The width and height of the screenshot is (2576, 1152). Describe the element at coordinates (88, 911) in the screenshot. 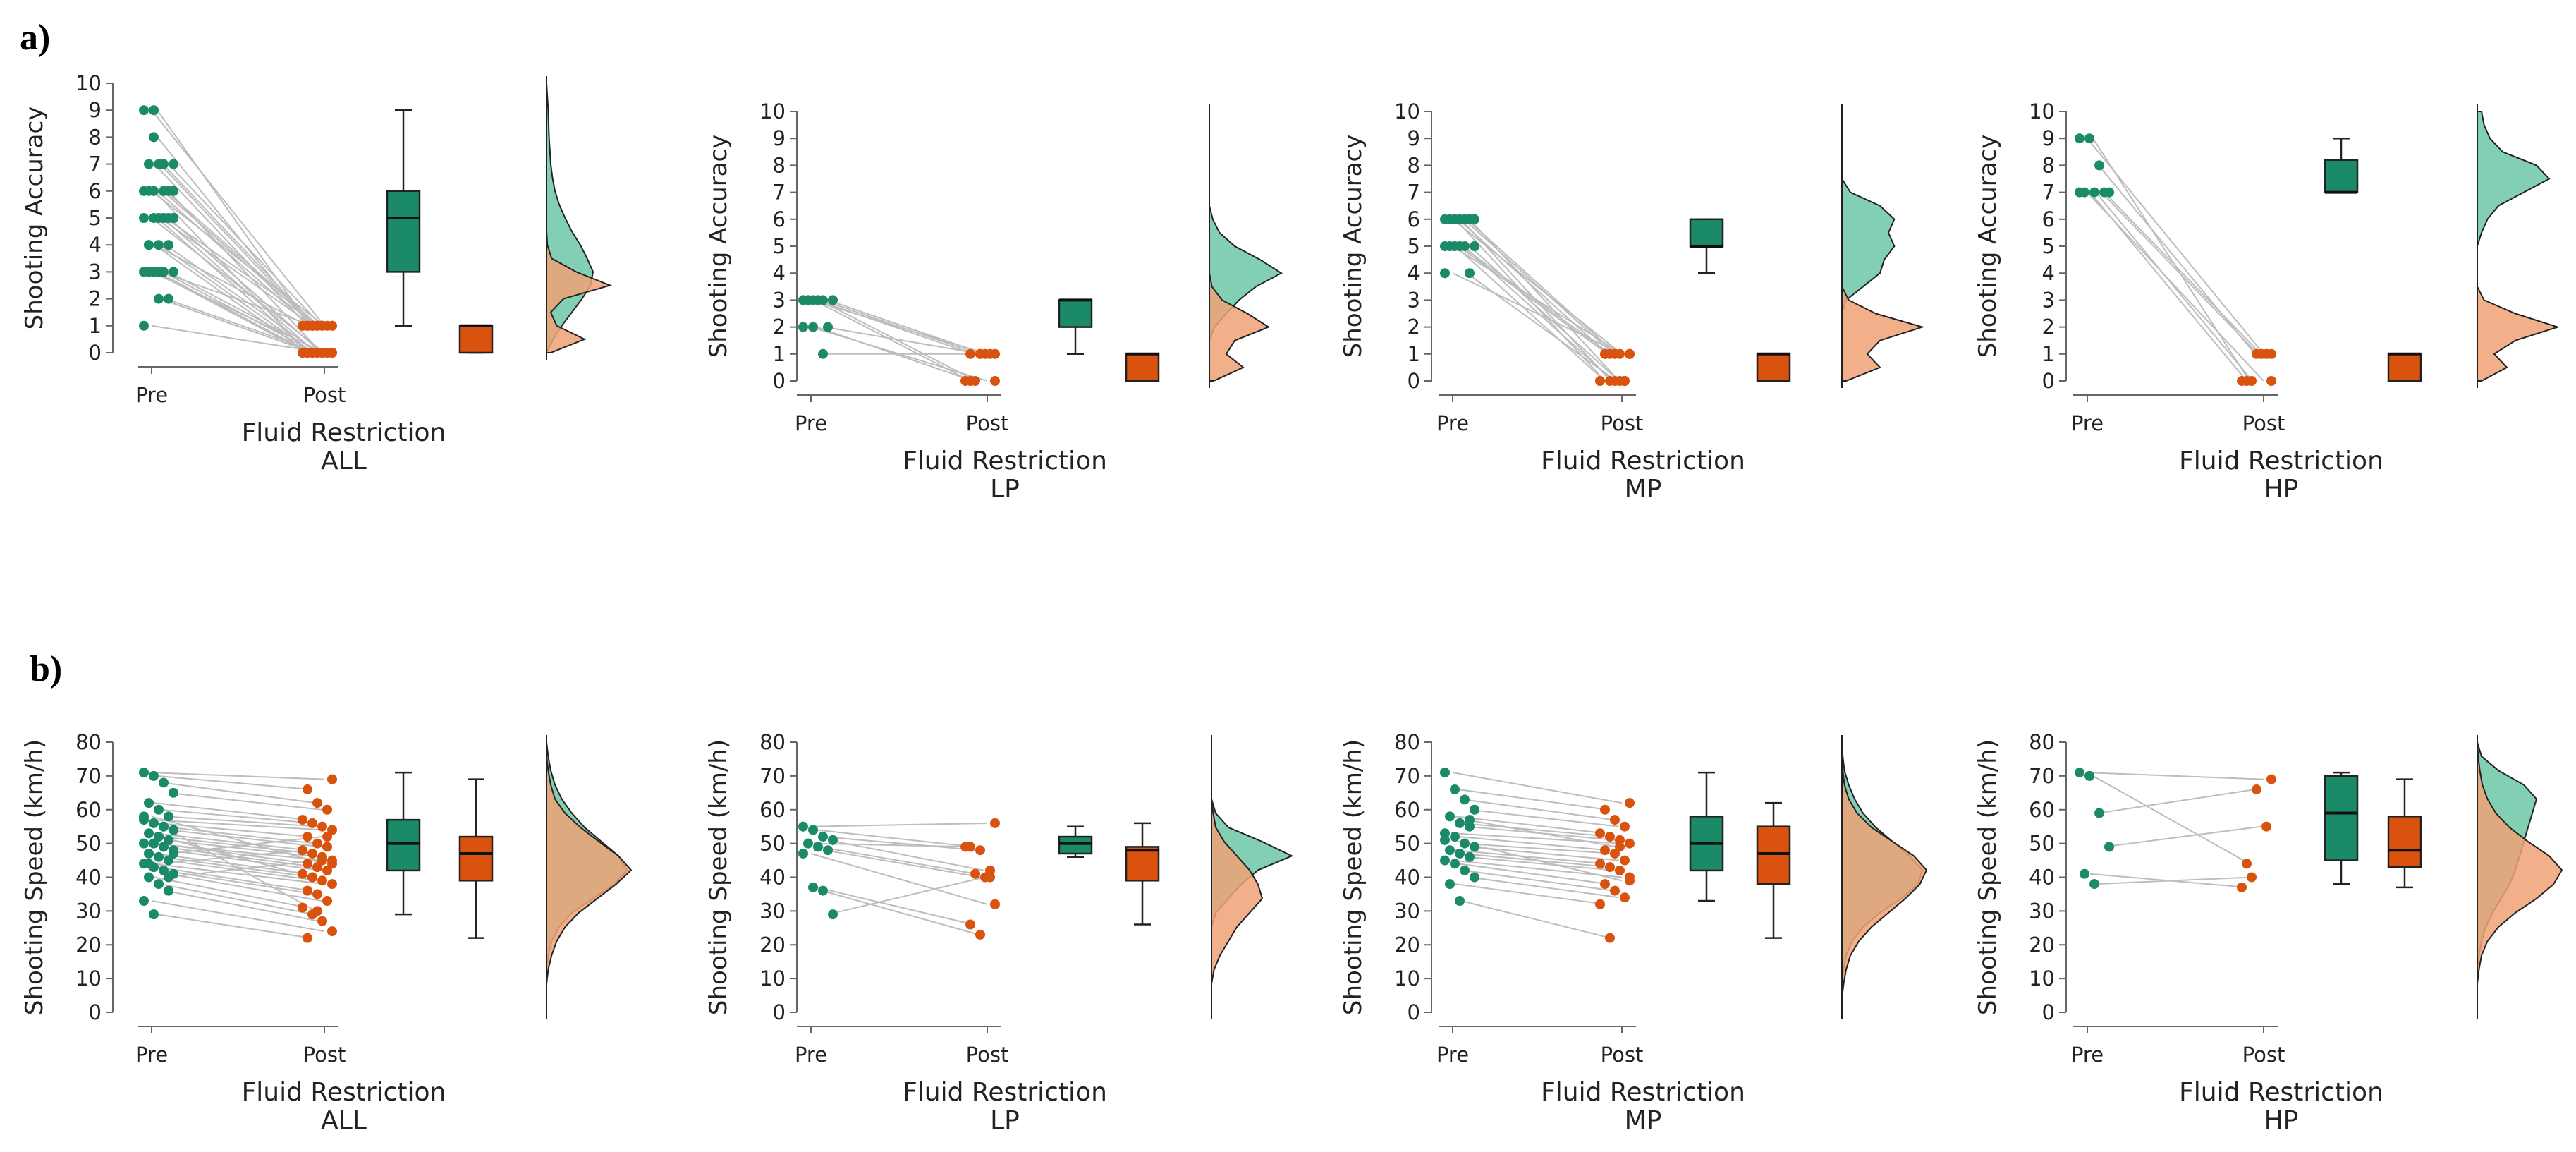

I see `y-tick-label: 30` at that location.